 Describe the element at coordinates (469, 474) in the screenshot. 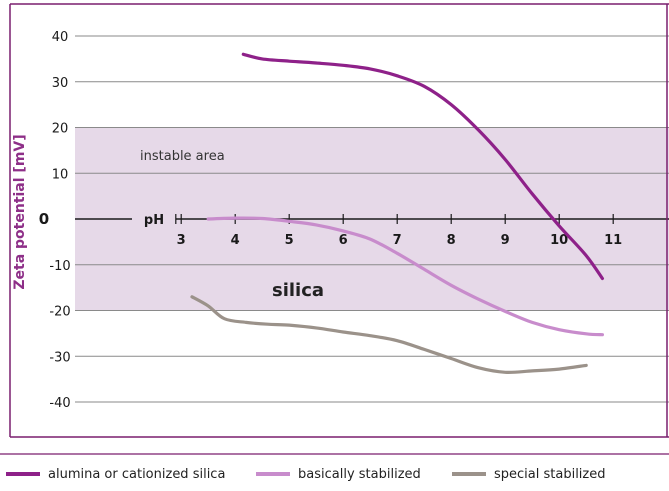

I see `legend-swatch-special` at that location.